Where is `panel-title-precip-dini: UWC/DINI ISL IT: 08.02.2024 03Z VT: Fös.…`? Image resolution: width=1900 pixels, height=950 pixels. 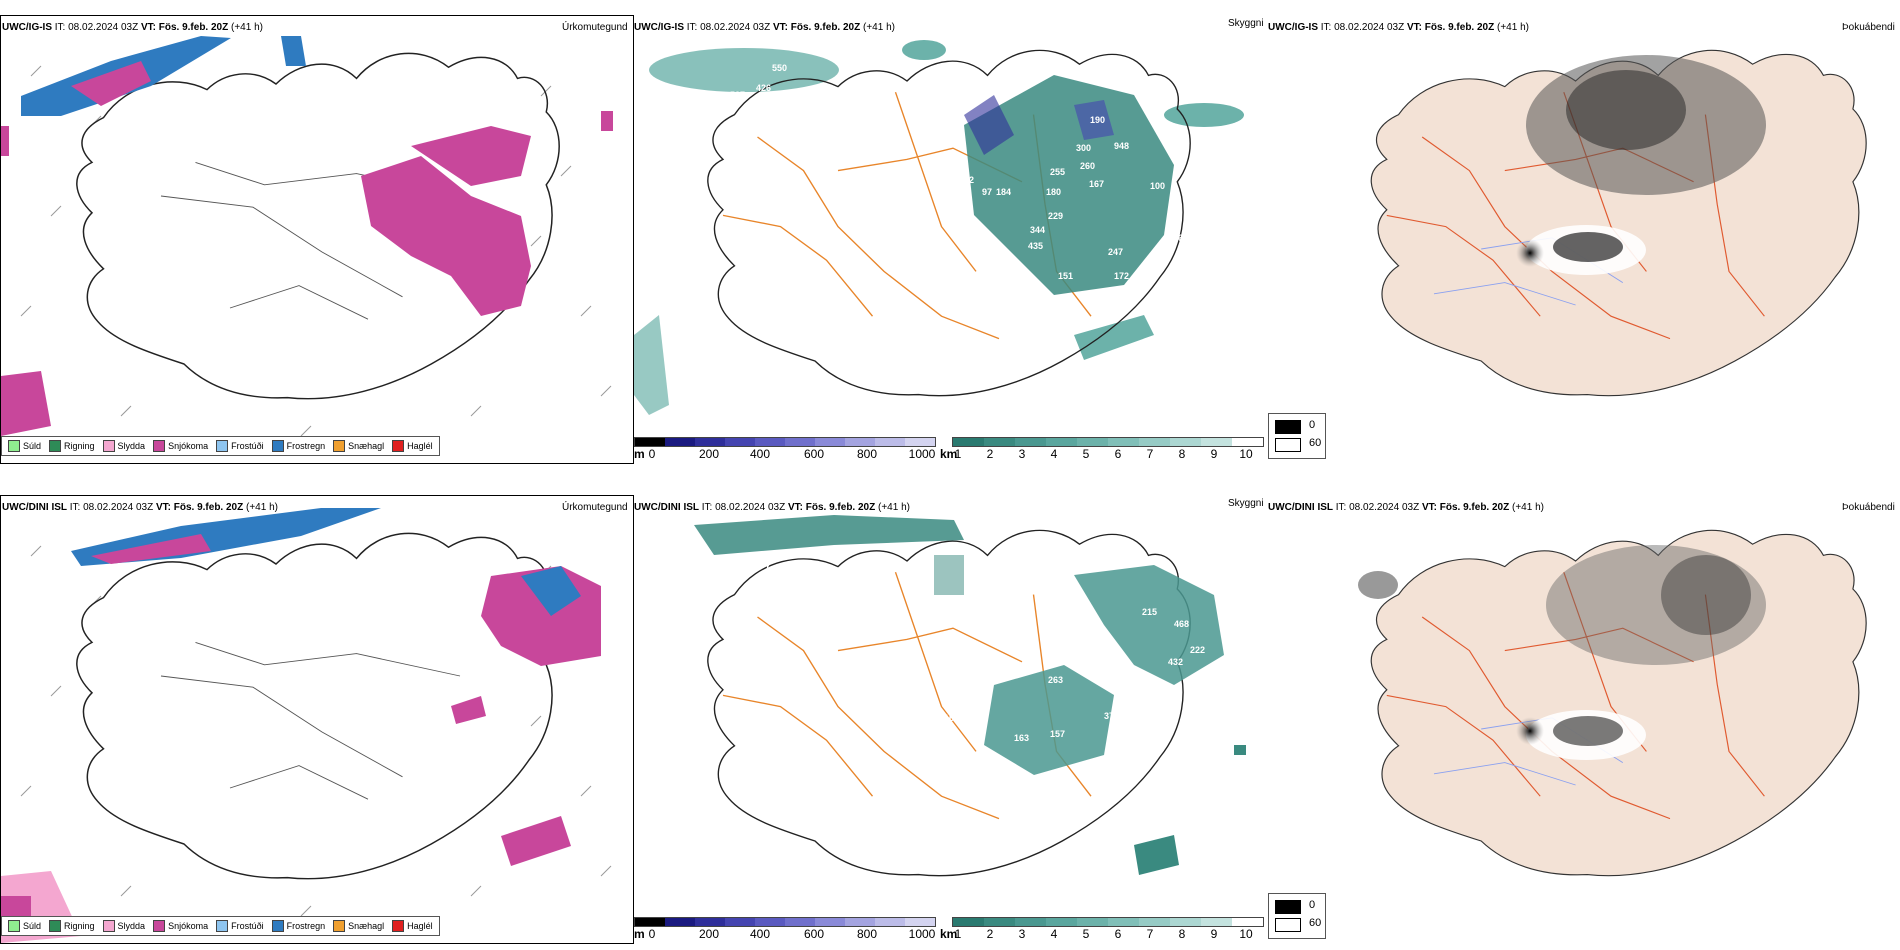 panel-title-precip-dini: UWC/DINI ISL IT: 08.02.2024 03Z VT: Fös.… is located at coordinates (140, 507).